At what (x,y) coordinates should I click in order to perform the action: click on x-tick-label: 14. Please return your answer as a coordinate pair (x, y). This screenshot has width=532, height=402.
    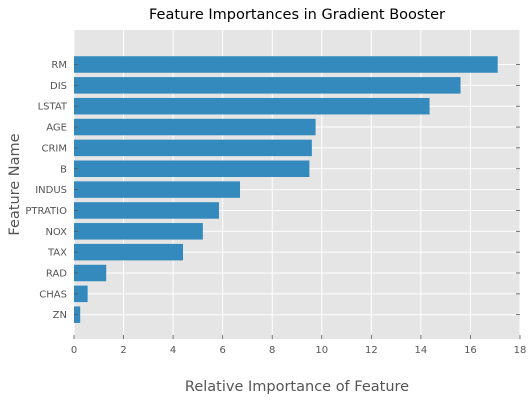
    Looking at the image, I should click on (421, 350).